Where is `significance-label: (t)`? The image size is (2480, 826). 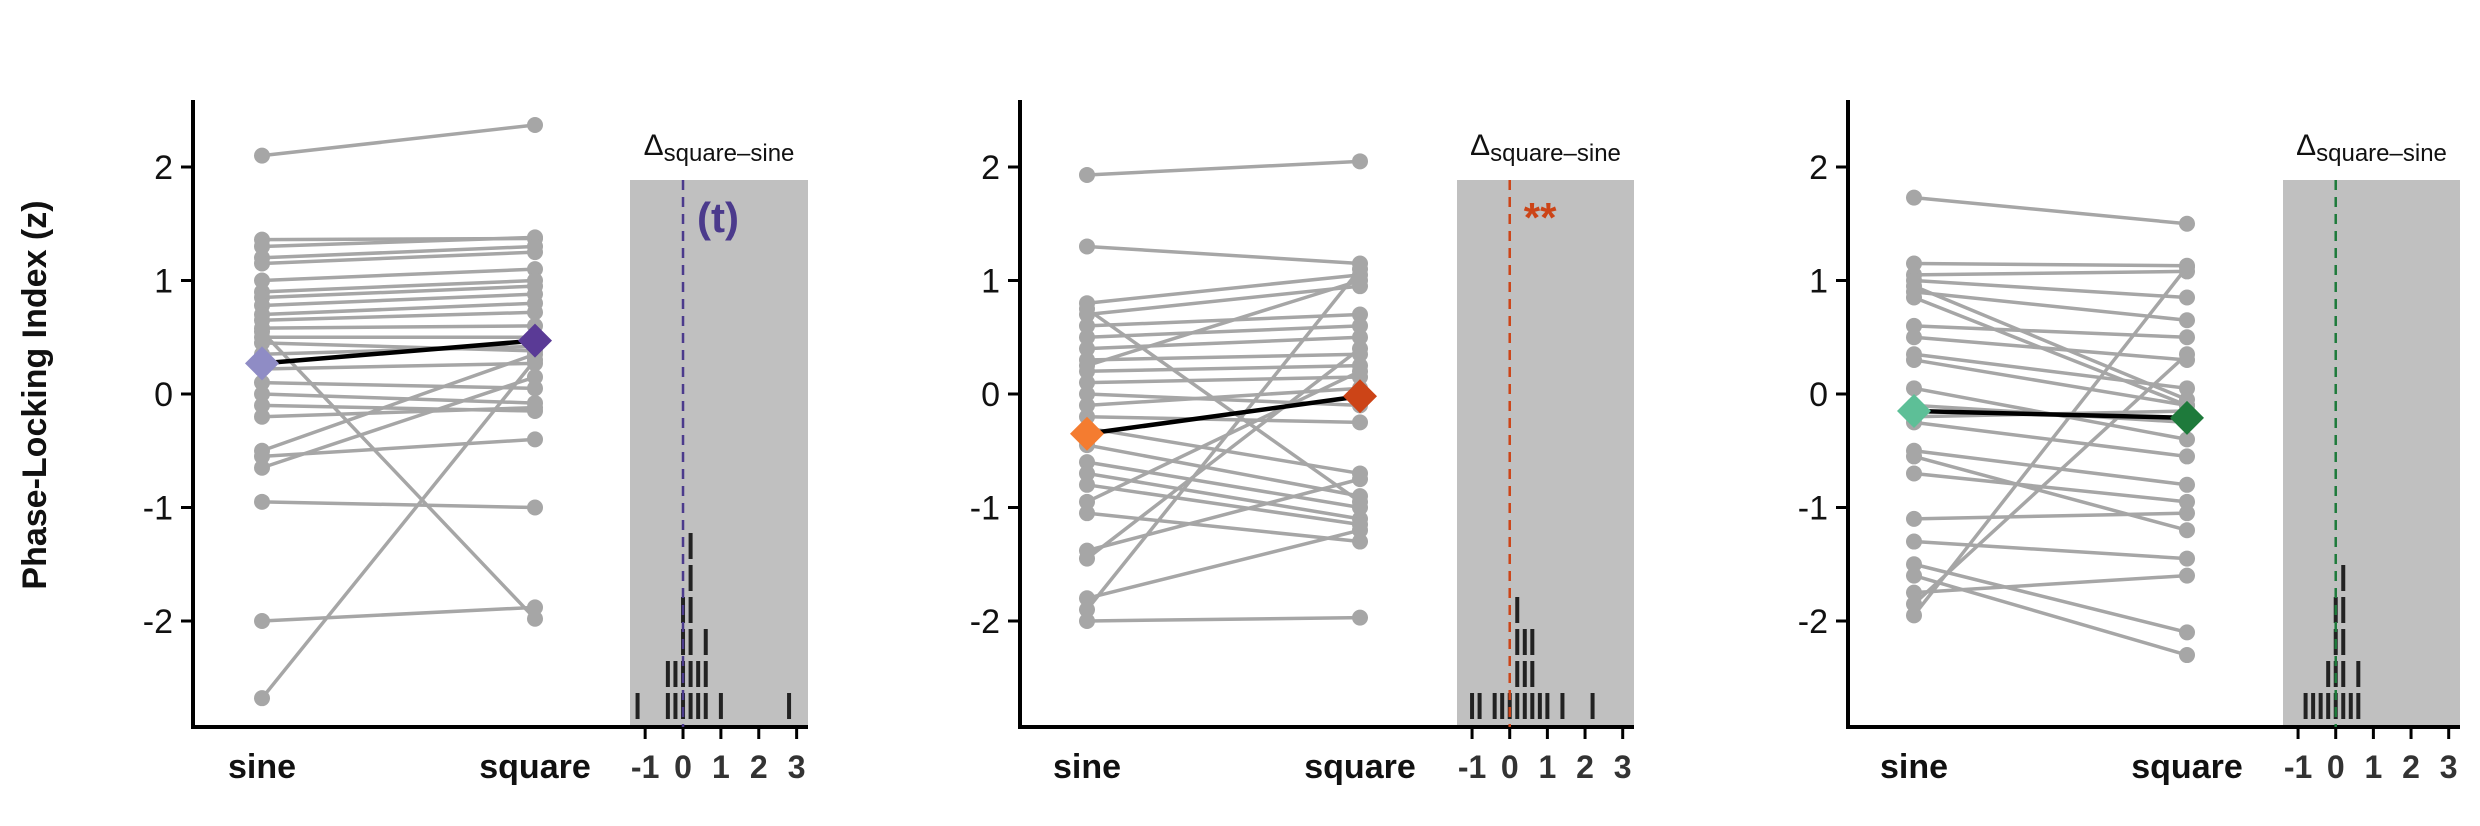 significance-label: (t) is located at coordinates (718, 217).